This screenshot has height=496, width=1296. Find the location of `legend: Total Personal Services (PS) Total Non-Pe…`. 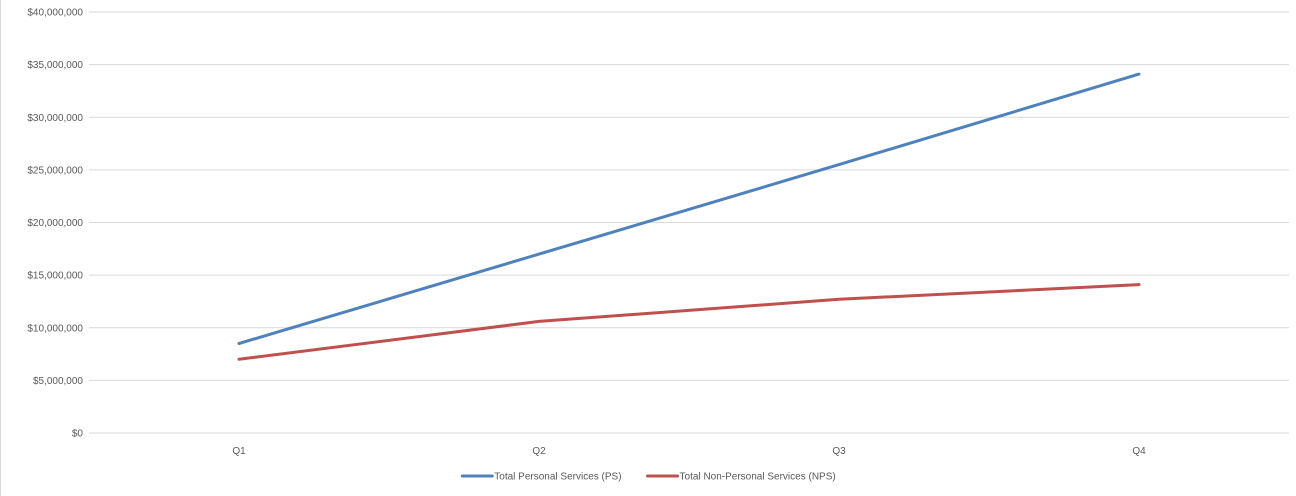

legend: Total Personal Services (PS) Total Non-Pe… is located at coordinates (648, 477).